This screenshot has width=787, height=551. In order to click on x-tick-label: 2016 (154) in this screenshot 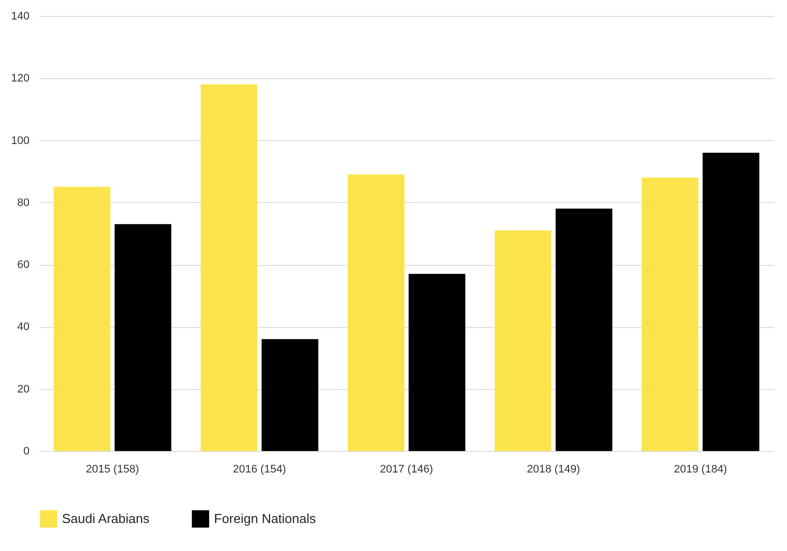, I will do `click(259, 470)`.